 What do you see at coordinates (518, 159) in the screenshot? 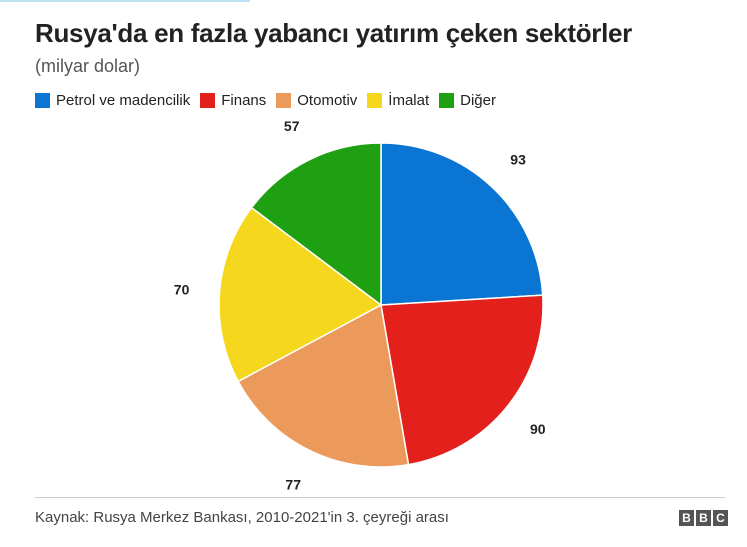
I see `slice-label-petrol: 93` at bounding box center [518, 159].